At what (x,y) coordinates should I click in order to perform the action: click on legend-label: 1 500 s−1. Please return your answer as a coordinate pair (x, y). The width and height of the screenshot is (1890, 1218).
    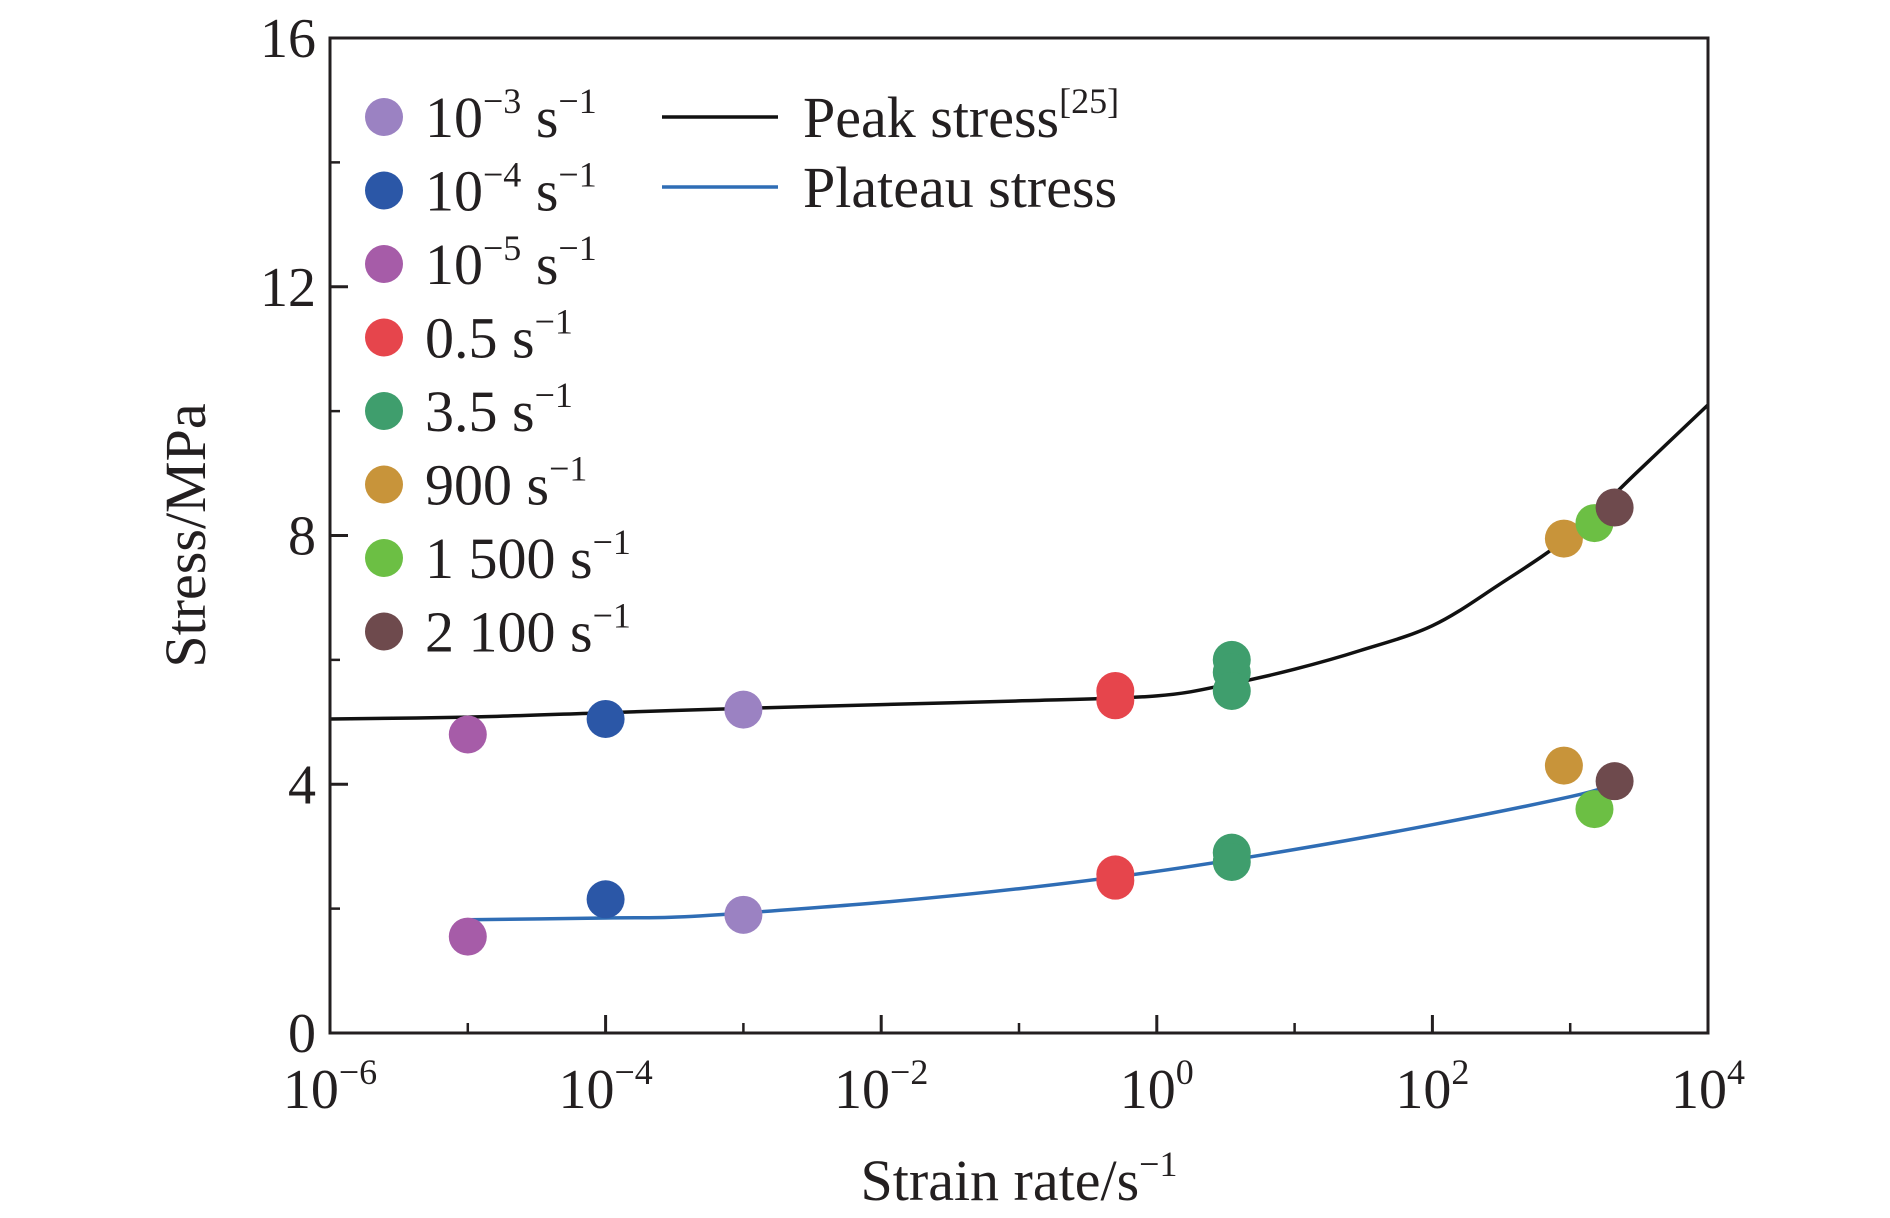
    Looking at the image, I should click on (528, 556).